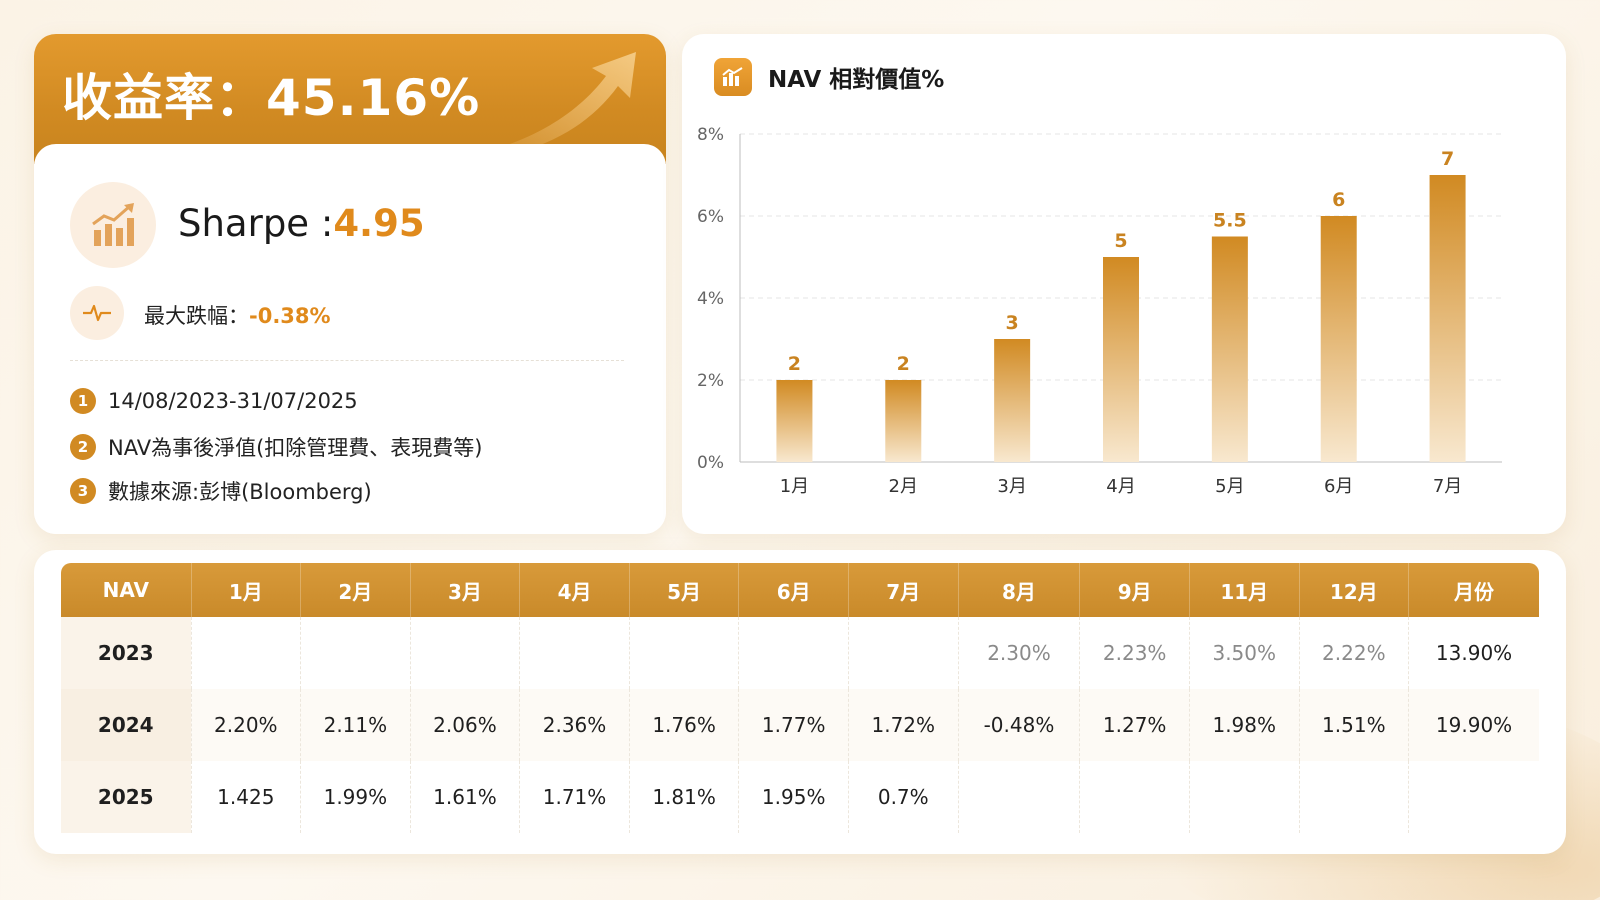 The image size is (1600, 900). What do you see at coordinates (793, 590) in the screenshot?
I see `table-header-cell: 6月` at bounding box center [793, 590].